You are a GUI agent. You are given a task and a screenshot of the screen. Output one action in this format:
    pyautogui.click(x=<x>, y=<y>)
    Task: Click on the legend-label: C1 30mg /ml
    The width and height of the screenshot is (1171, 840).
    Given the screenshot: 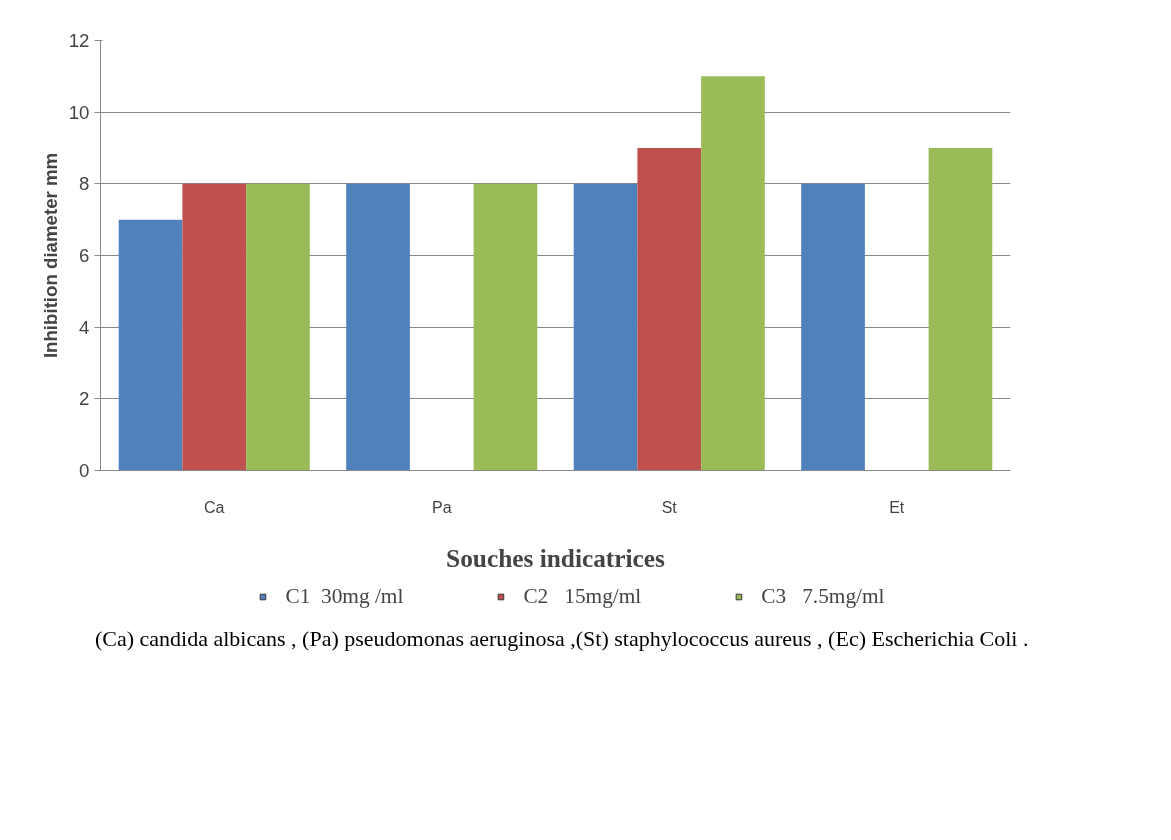 What is the action you would take?
    pyautogui.click(x=344, y=596)
    